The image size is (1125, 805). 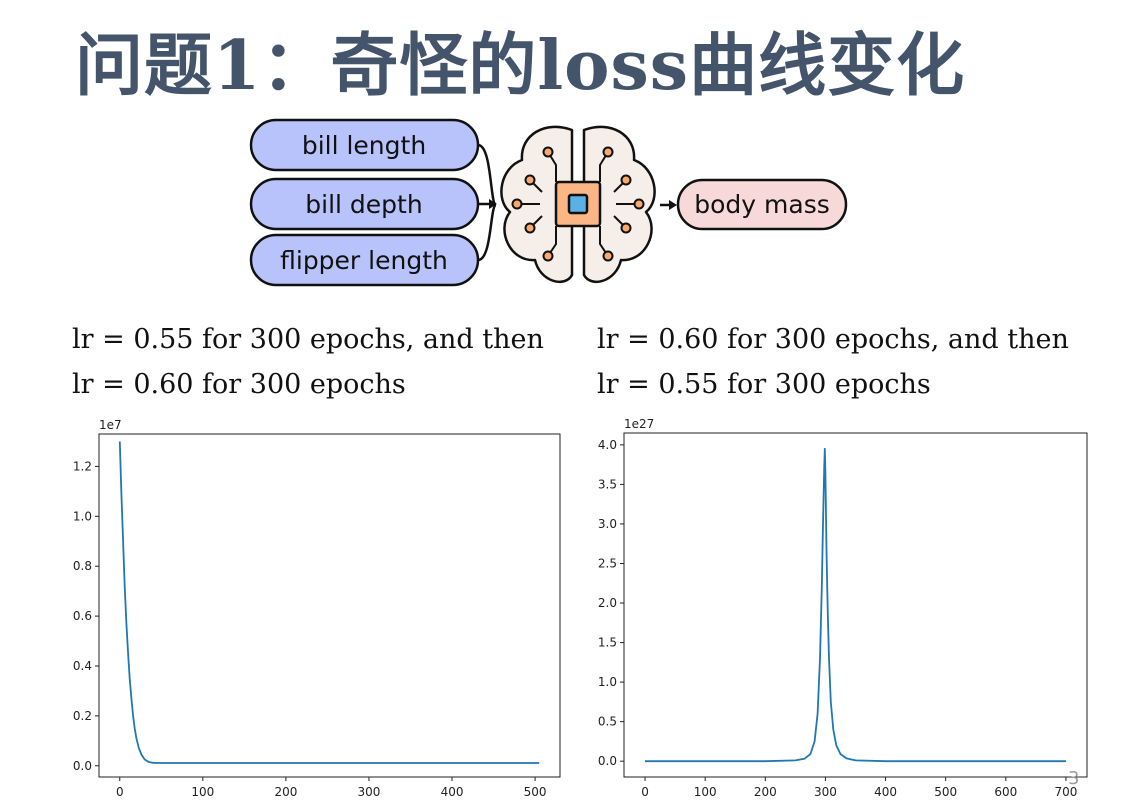 What do you see at coordinates (82, 666) in the screenshot?
I see `y-tick-label: 0.4` at bounding box center [82, 666].